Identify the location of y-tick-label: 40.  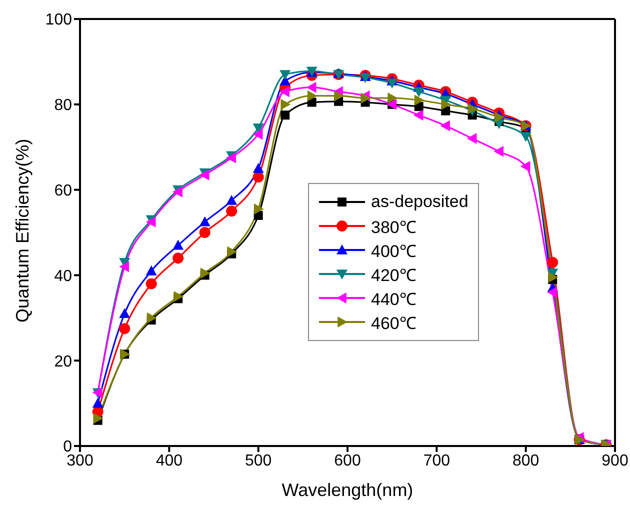
(63, 276).